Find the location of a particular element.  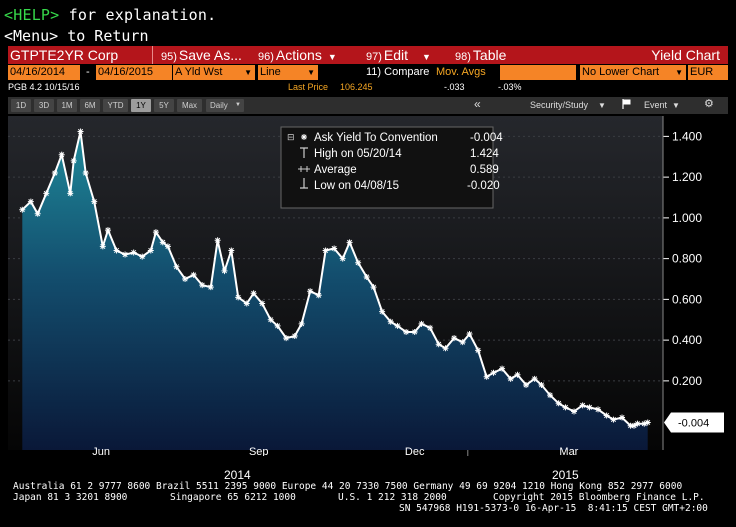

frequency-select: Daily ▼ is located at coordinates (225, 105).